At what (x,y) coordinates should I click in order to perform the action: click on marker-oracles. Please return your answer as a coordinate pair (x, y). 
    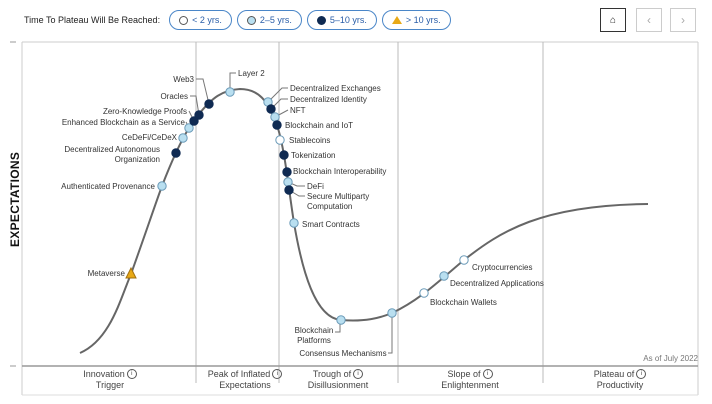
    Looking at the image, I should click on (199, 115).